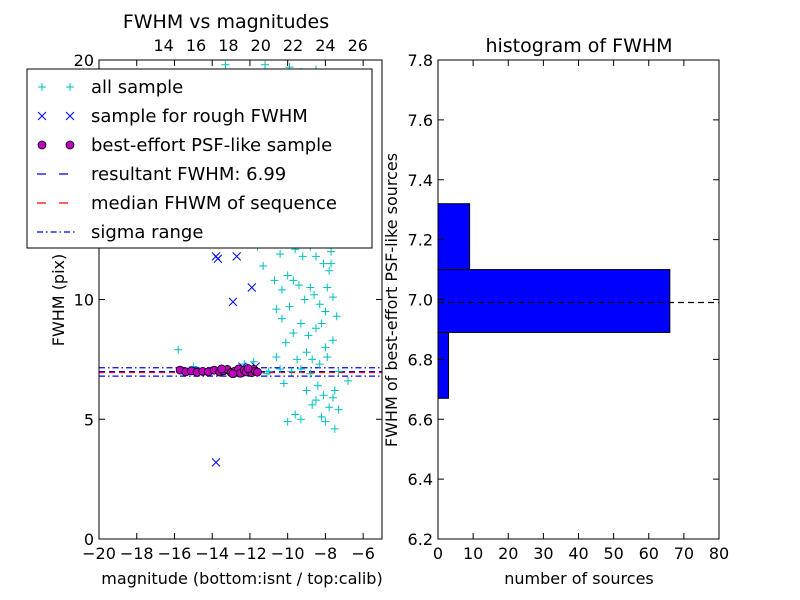 The image size is (800, 600). I want to click on x-tick-label: 80, so click(719, 553).